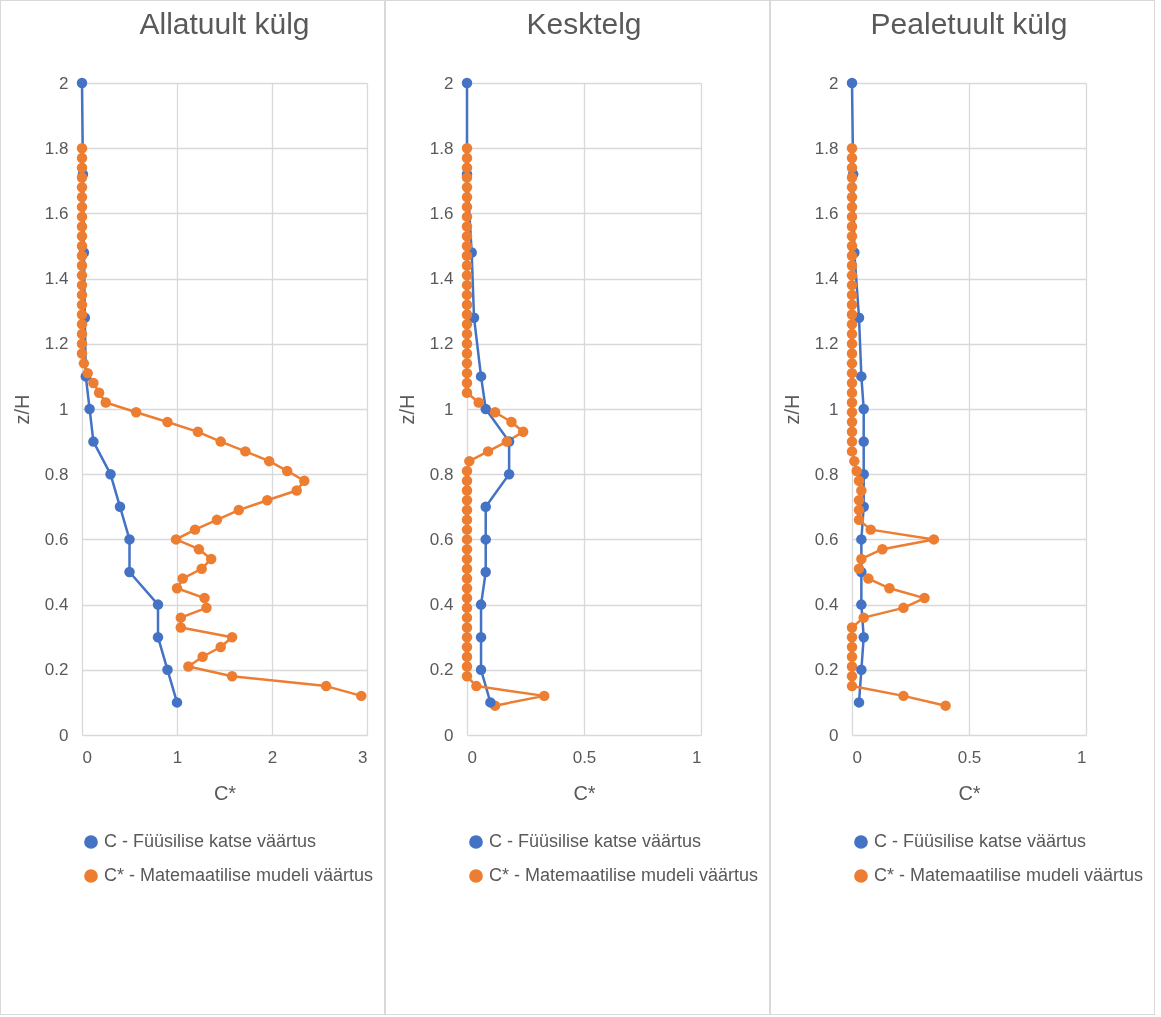  Describe the element at coordinates (969, 757) in the screenshot. I see `x-tick-label: 0.5` at that location.